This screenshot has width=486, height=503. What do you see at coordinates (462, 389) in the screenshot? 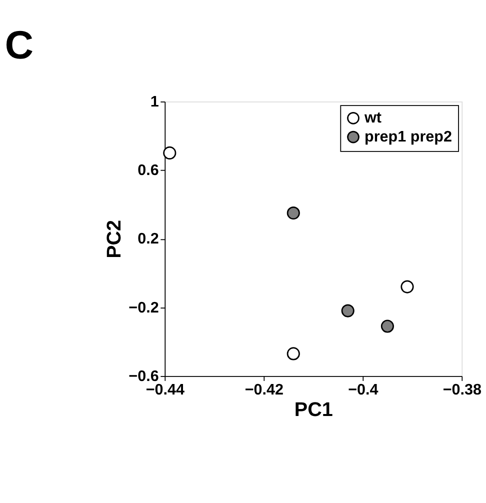
I see `x-tick-label: −0.38` at bounding box center [462, 389].